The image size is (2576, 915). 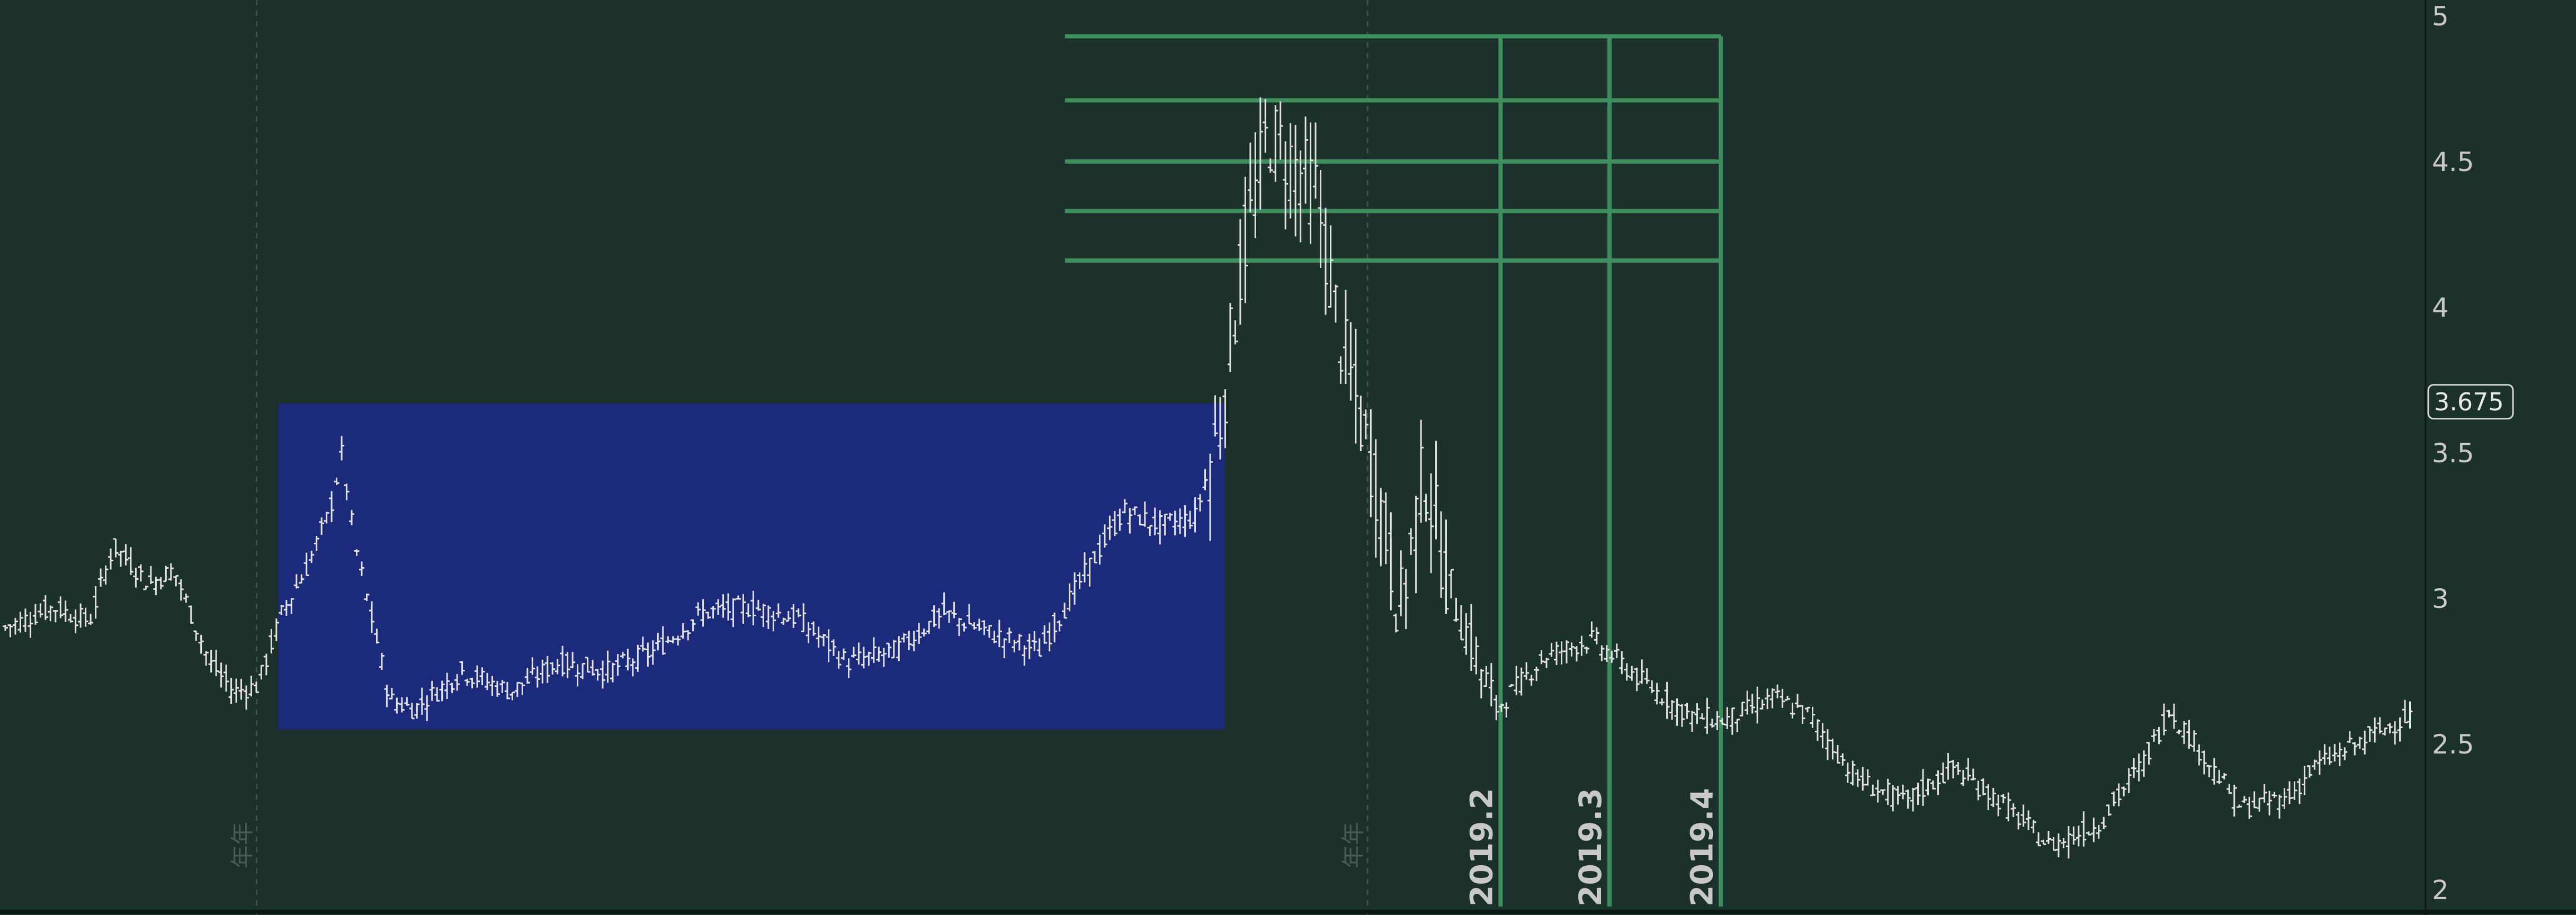 What do you see at coordinates (751, 566) in the screenshot?
I see `highlight-range-box` at bounding box center [751, 566].